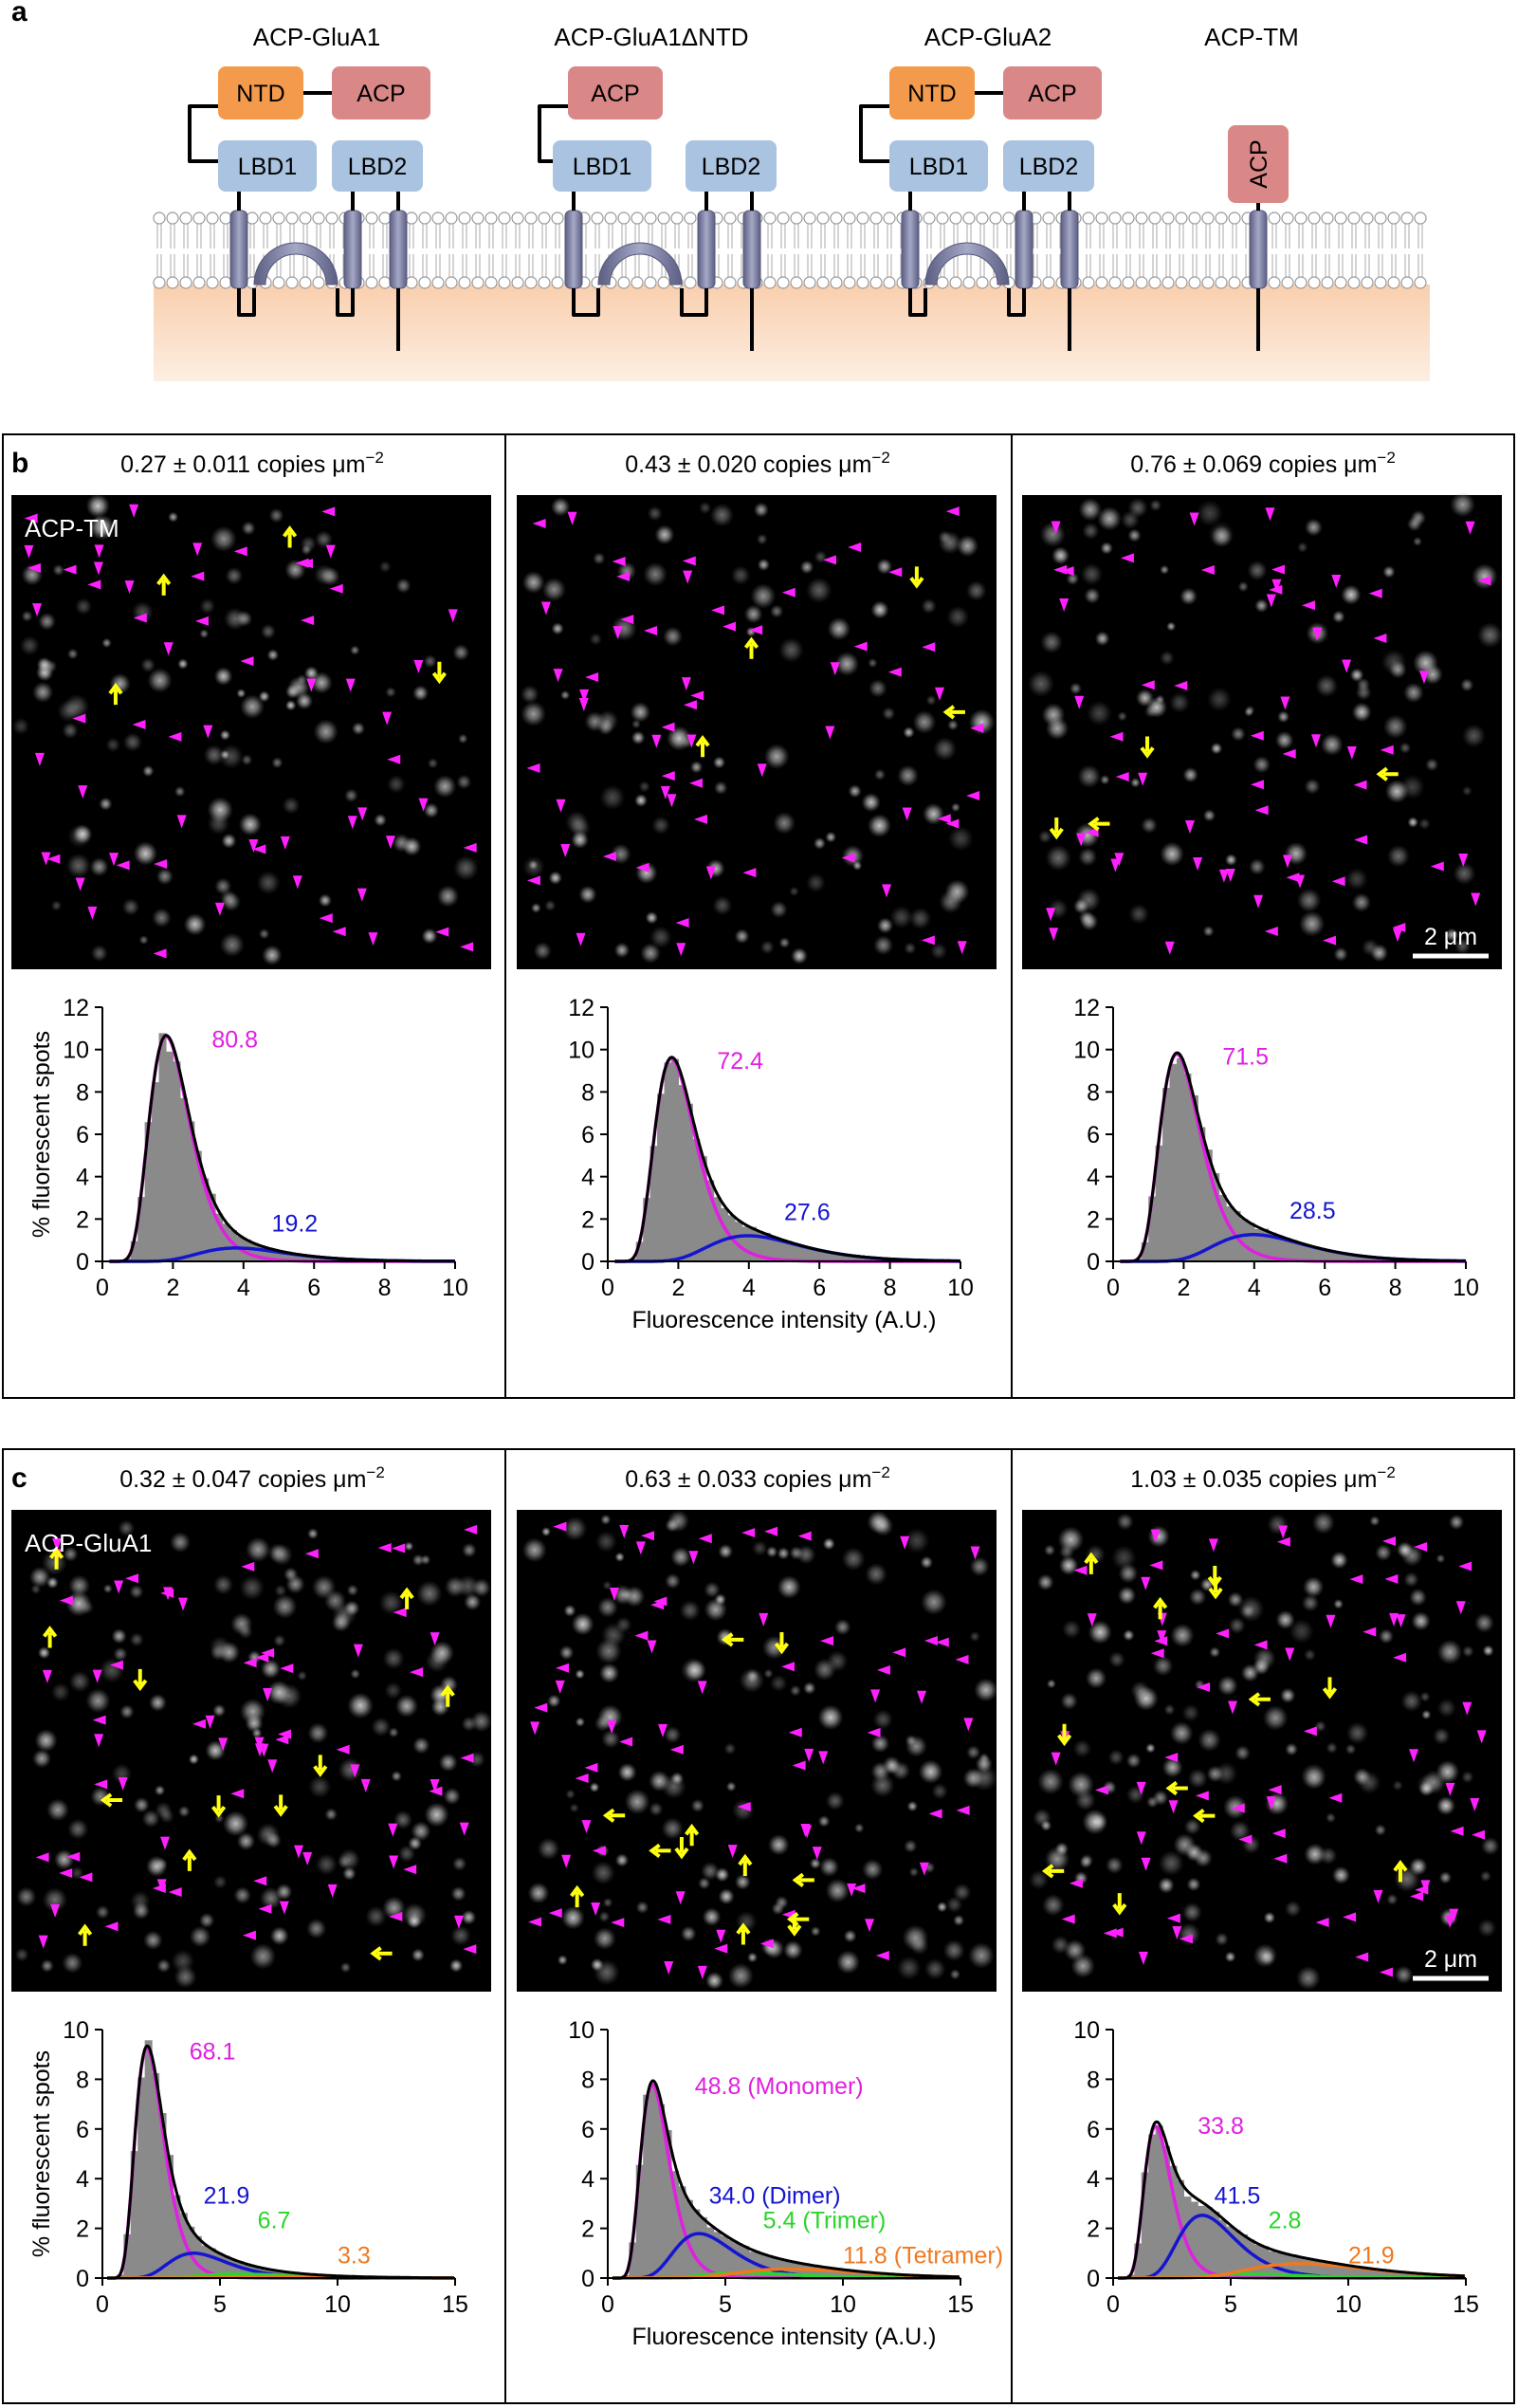 The width and height of the screenshot is (1518, 2408). Describe the element at coordinates (587, 2080) in the screenshot. I see `y-tick-label: 8` at that location.